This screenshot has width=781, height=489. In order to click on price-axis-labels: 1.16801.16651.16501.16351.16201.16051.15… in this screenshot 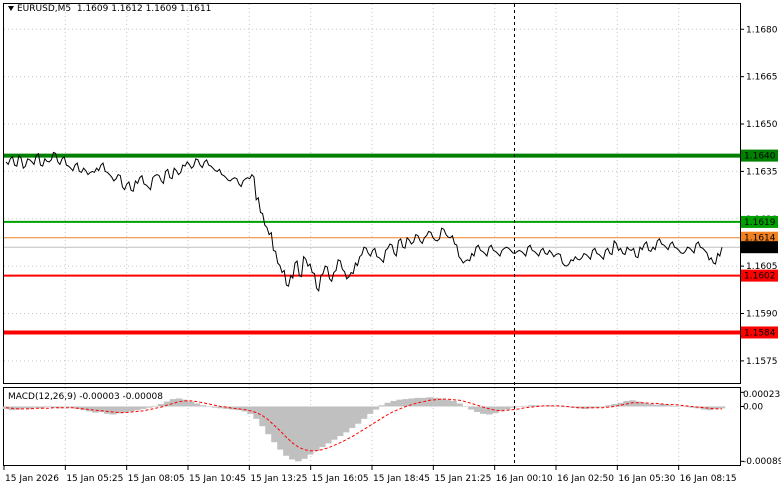, I will do `click(759, 196)`.